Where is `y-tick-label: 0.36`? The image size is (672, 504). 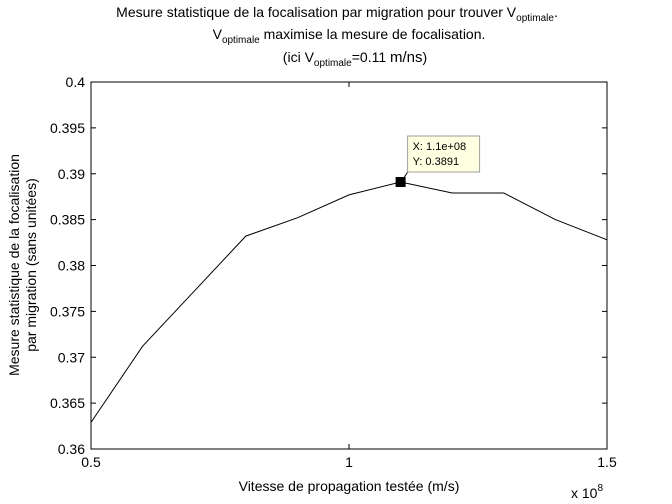
y-tick-label: 0.36 is located at coordinates (71, 449).